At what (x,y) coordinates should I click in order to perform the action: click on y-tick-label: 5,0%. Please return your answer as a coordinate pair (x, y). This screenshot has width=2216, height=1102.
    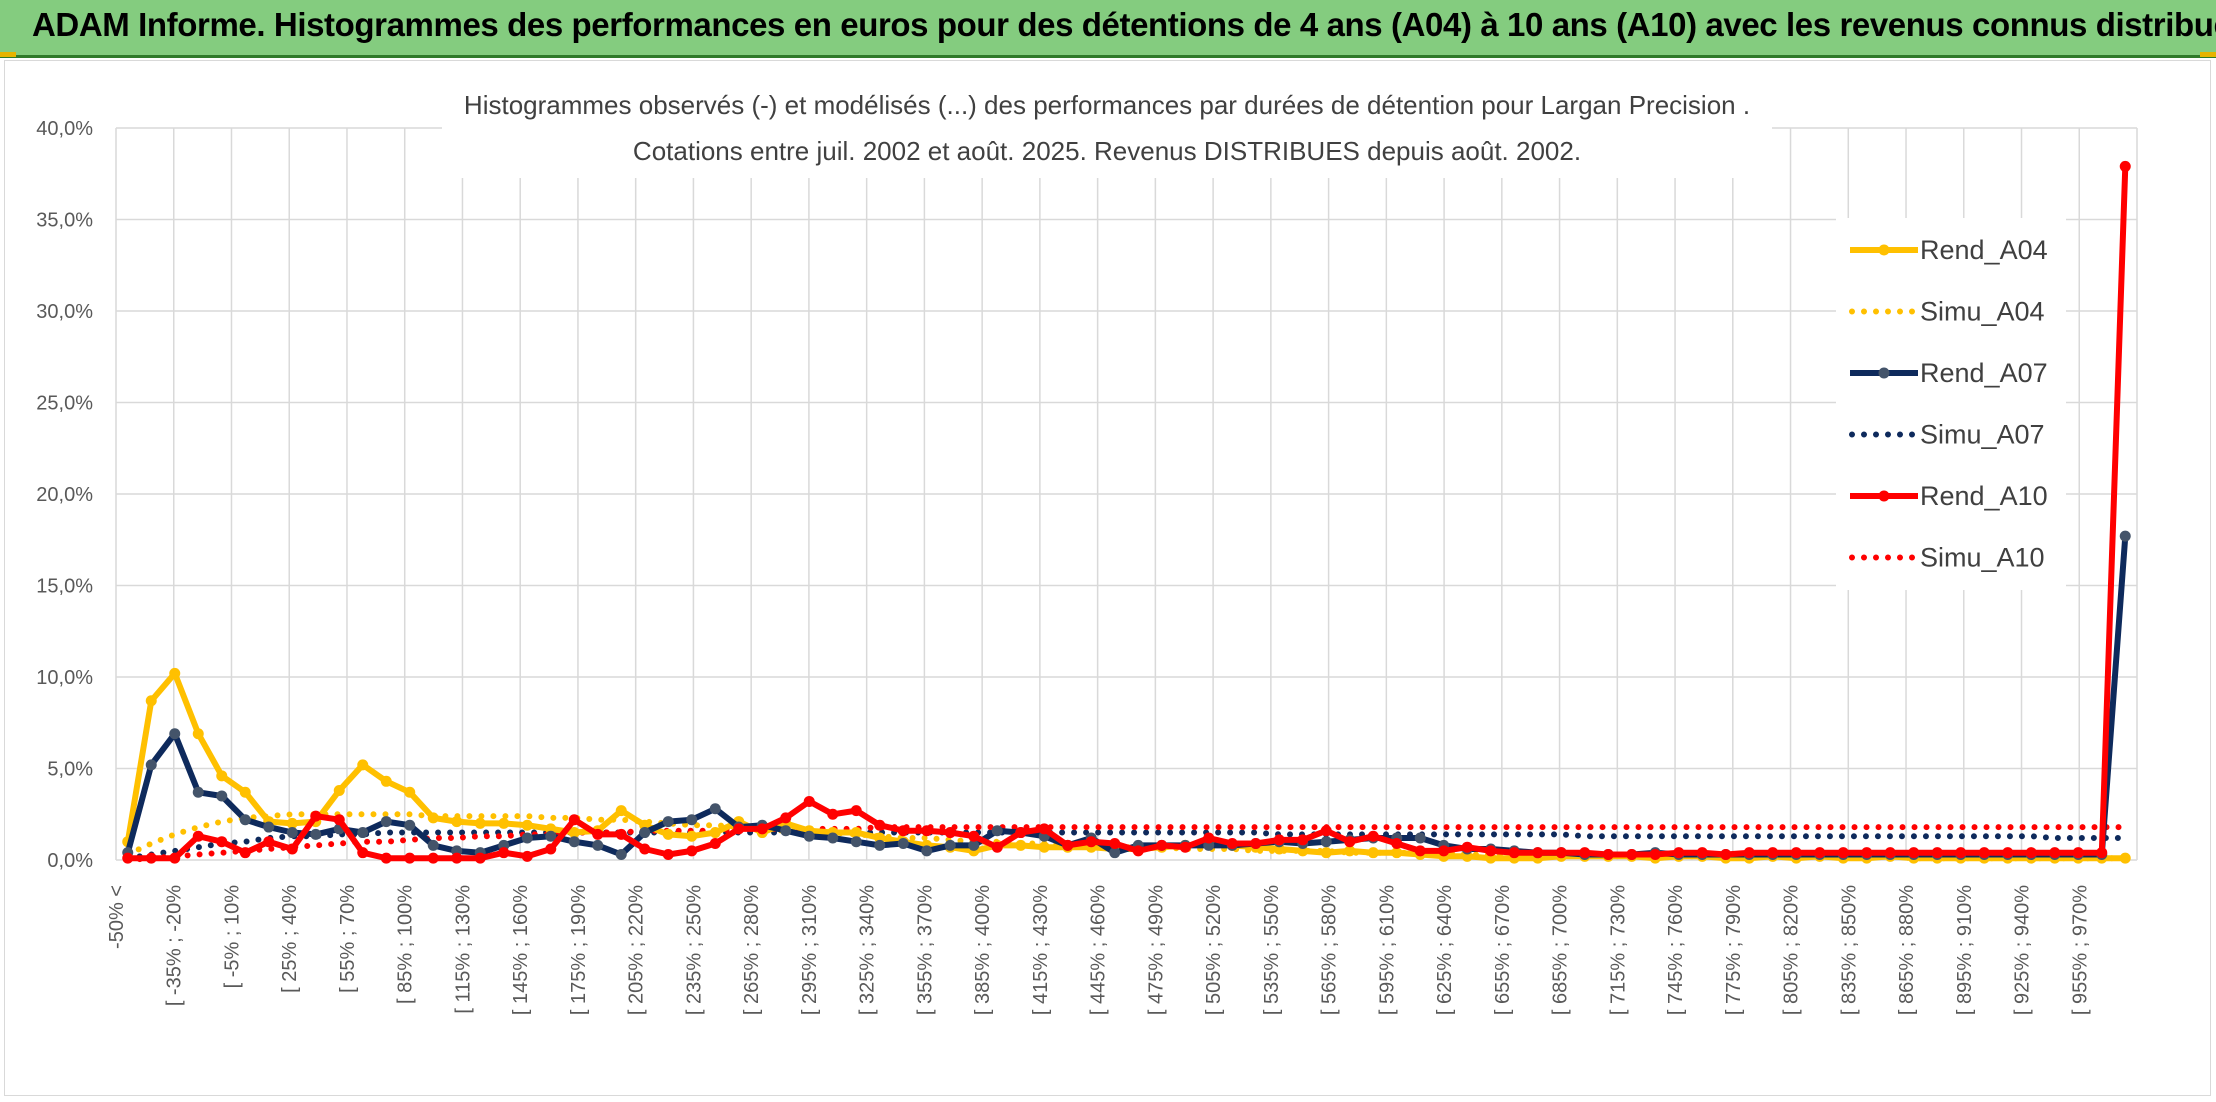
    Looking at the image, I should click on (70, 770).